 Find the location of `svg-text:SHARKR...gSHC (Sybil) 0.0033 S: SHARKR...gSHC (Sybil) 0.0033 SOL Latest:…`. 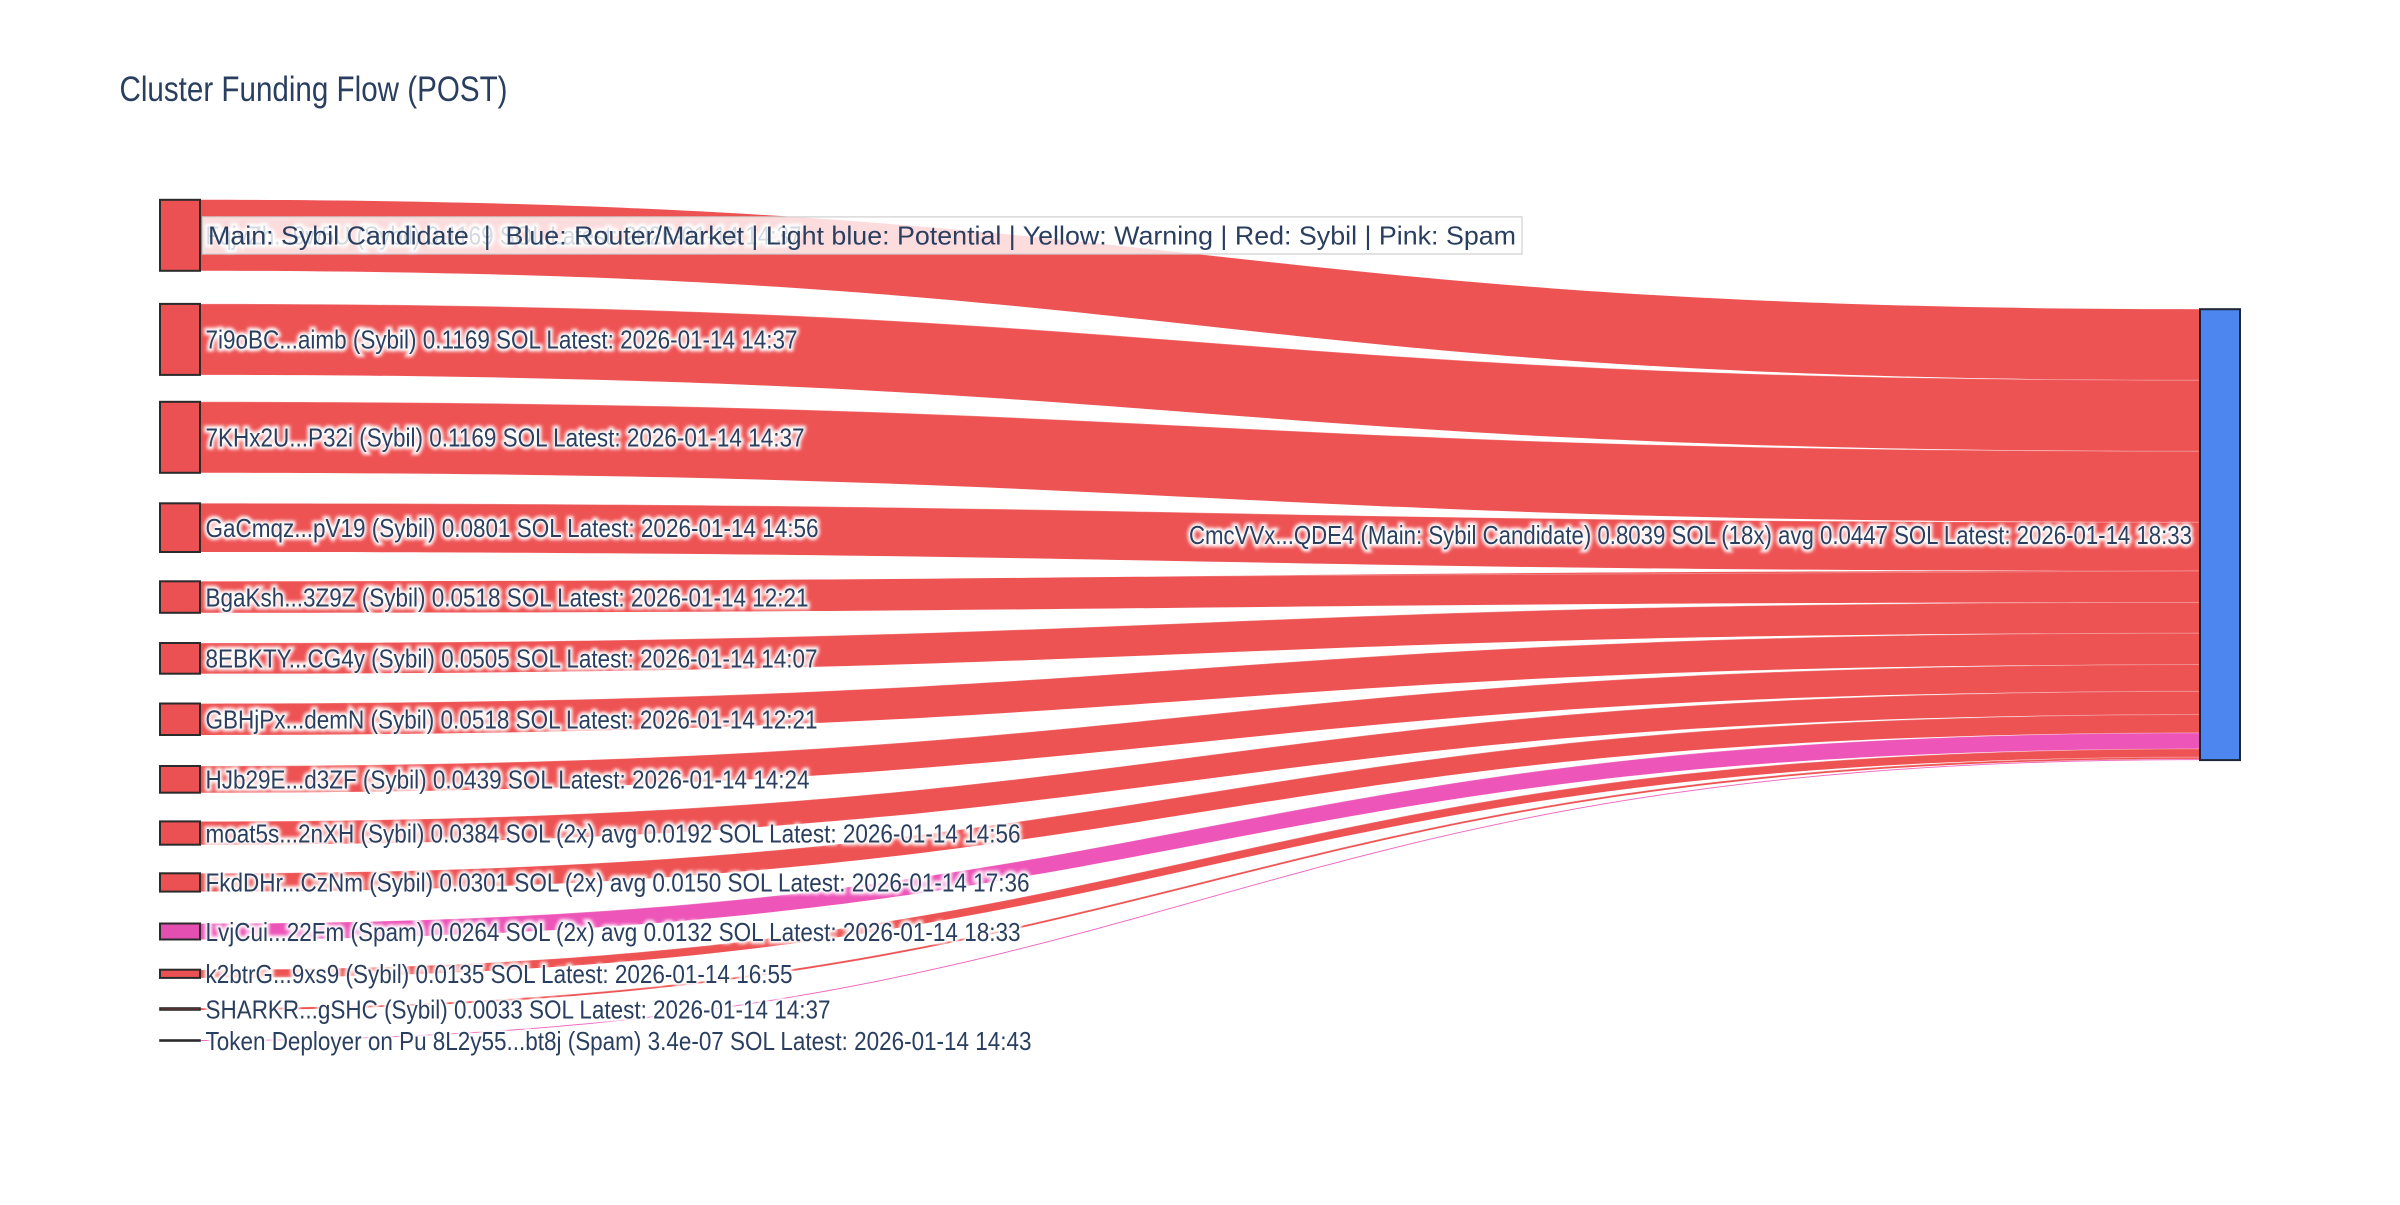

svg-text:SHARKR...gSHC (Sybil) 0.0033 S: SHARKR...gSHC (Sybil) 0.0033 SOL Latest:… is located at coordinates (518, 1009).